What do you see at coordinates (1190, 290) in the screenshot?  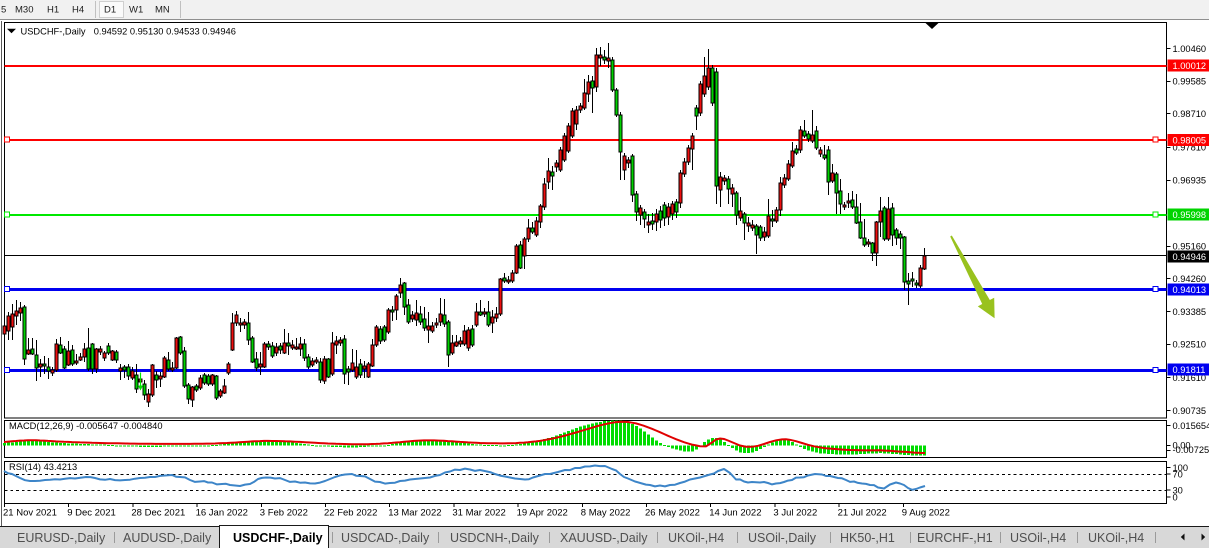 I see `svg-text: 0.94013` at bounding box center [1190, 290].